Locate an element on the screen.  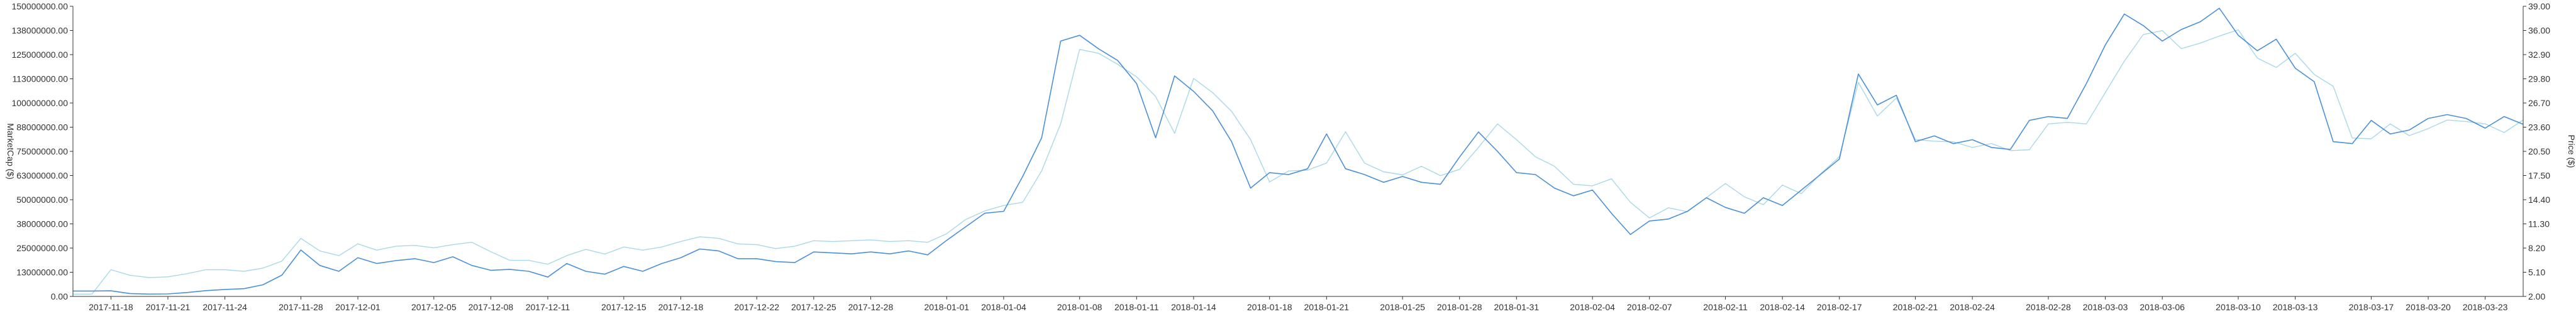
x-tick-label: 2018-01-14 is located at coordinates (1193, 307).